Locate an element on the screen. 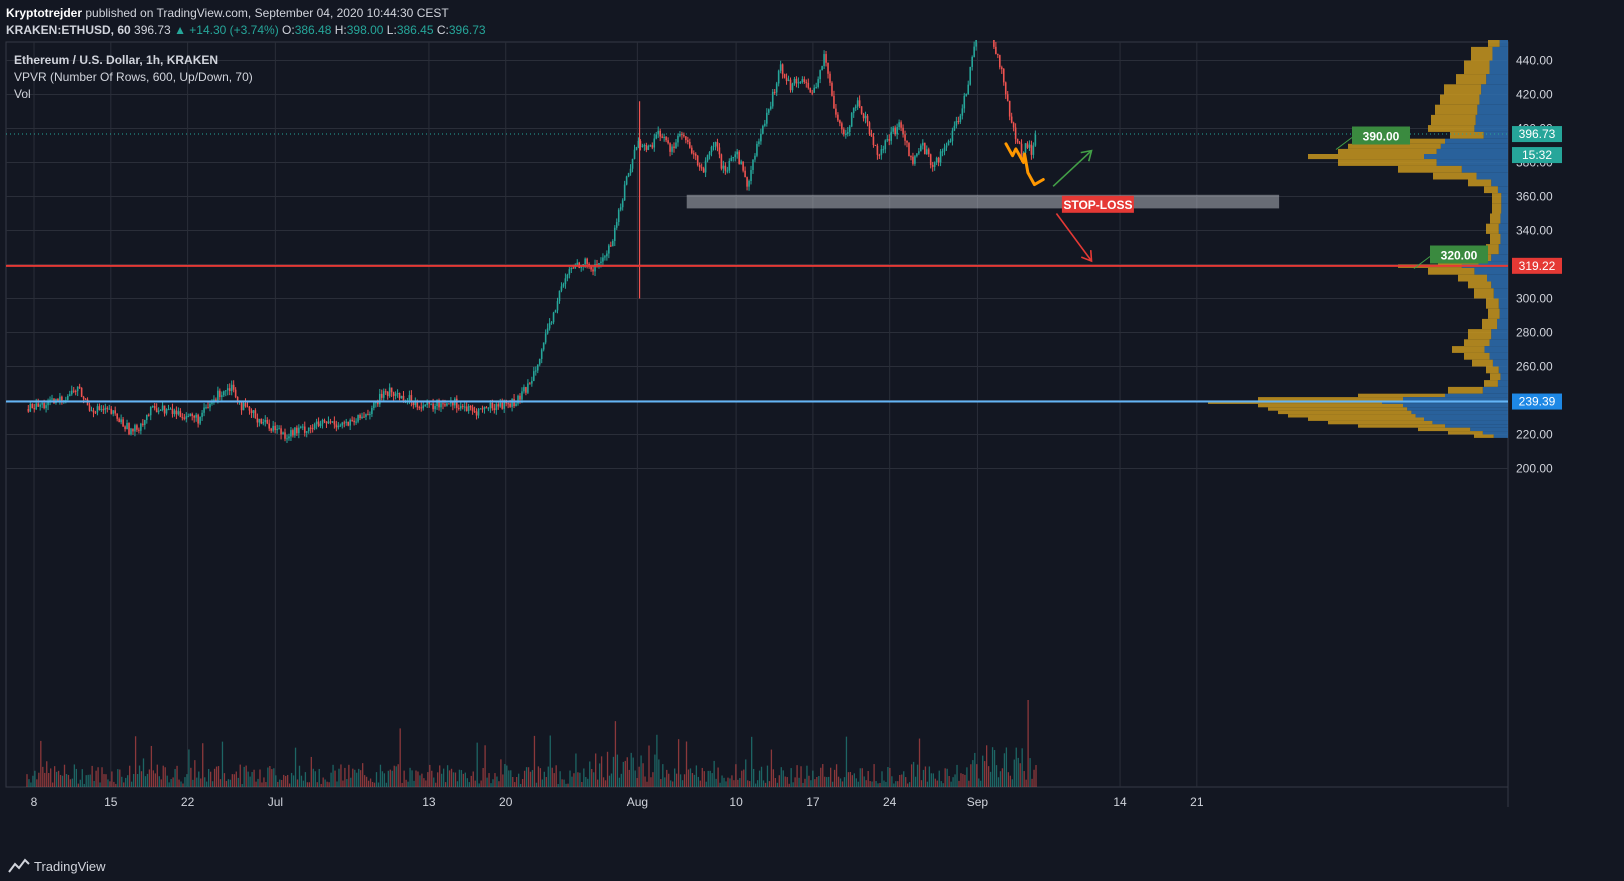 This screenshot has height=881, width=1624. bullish-arrow-shaft is located at coordinates (1072, 168).